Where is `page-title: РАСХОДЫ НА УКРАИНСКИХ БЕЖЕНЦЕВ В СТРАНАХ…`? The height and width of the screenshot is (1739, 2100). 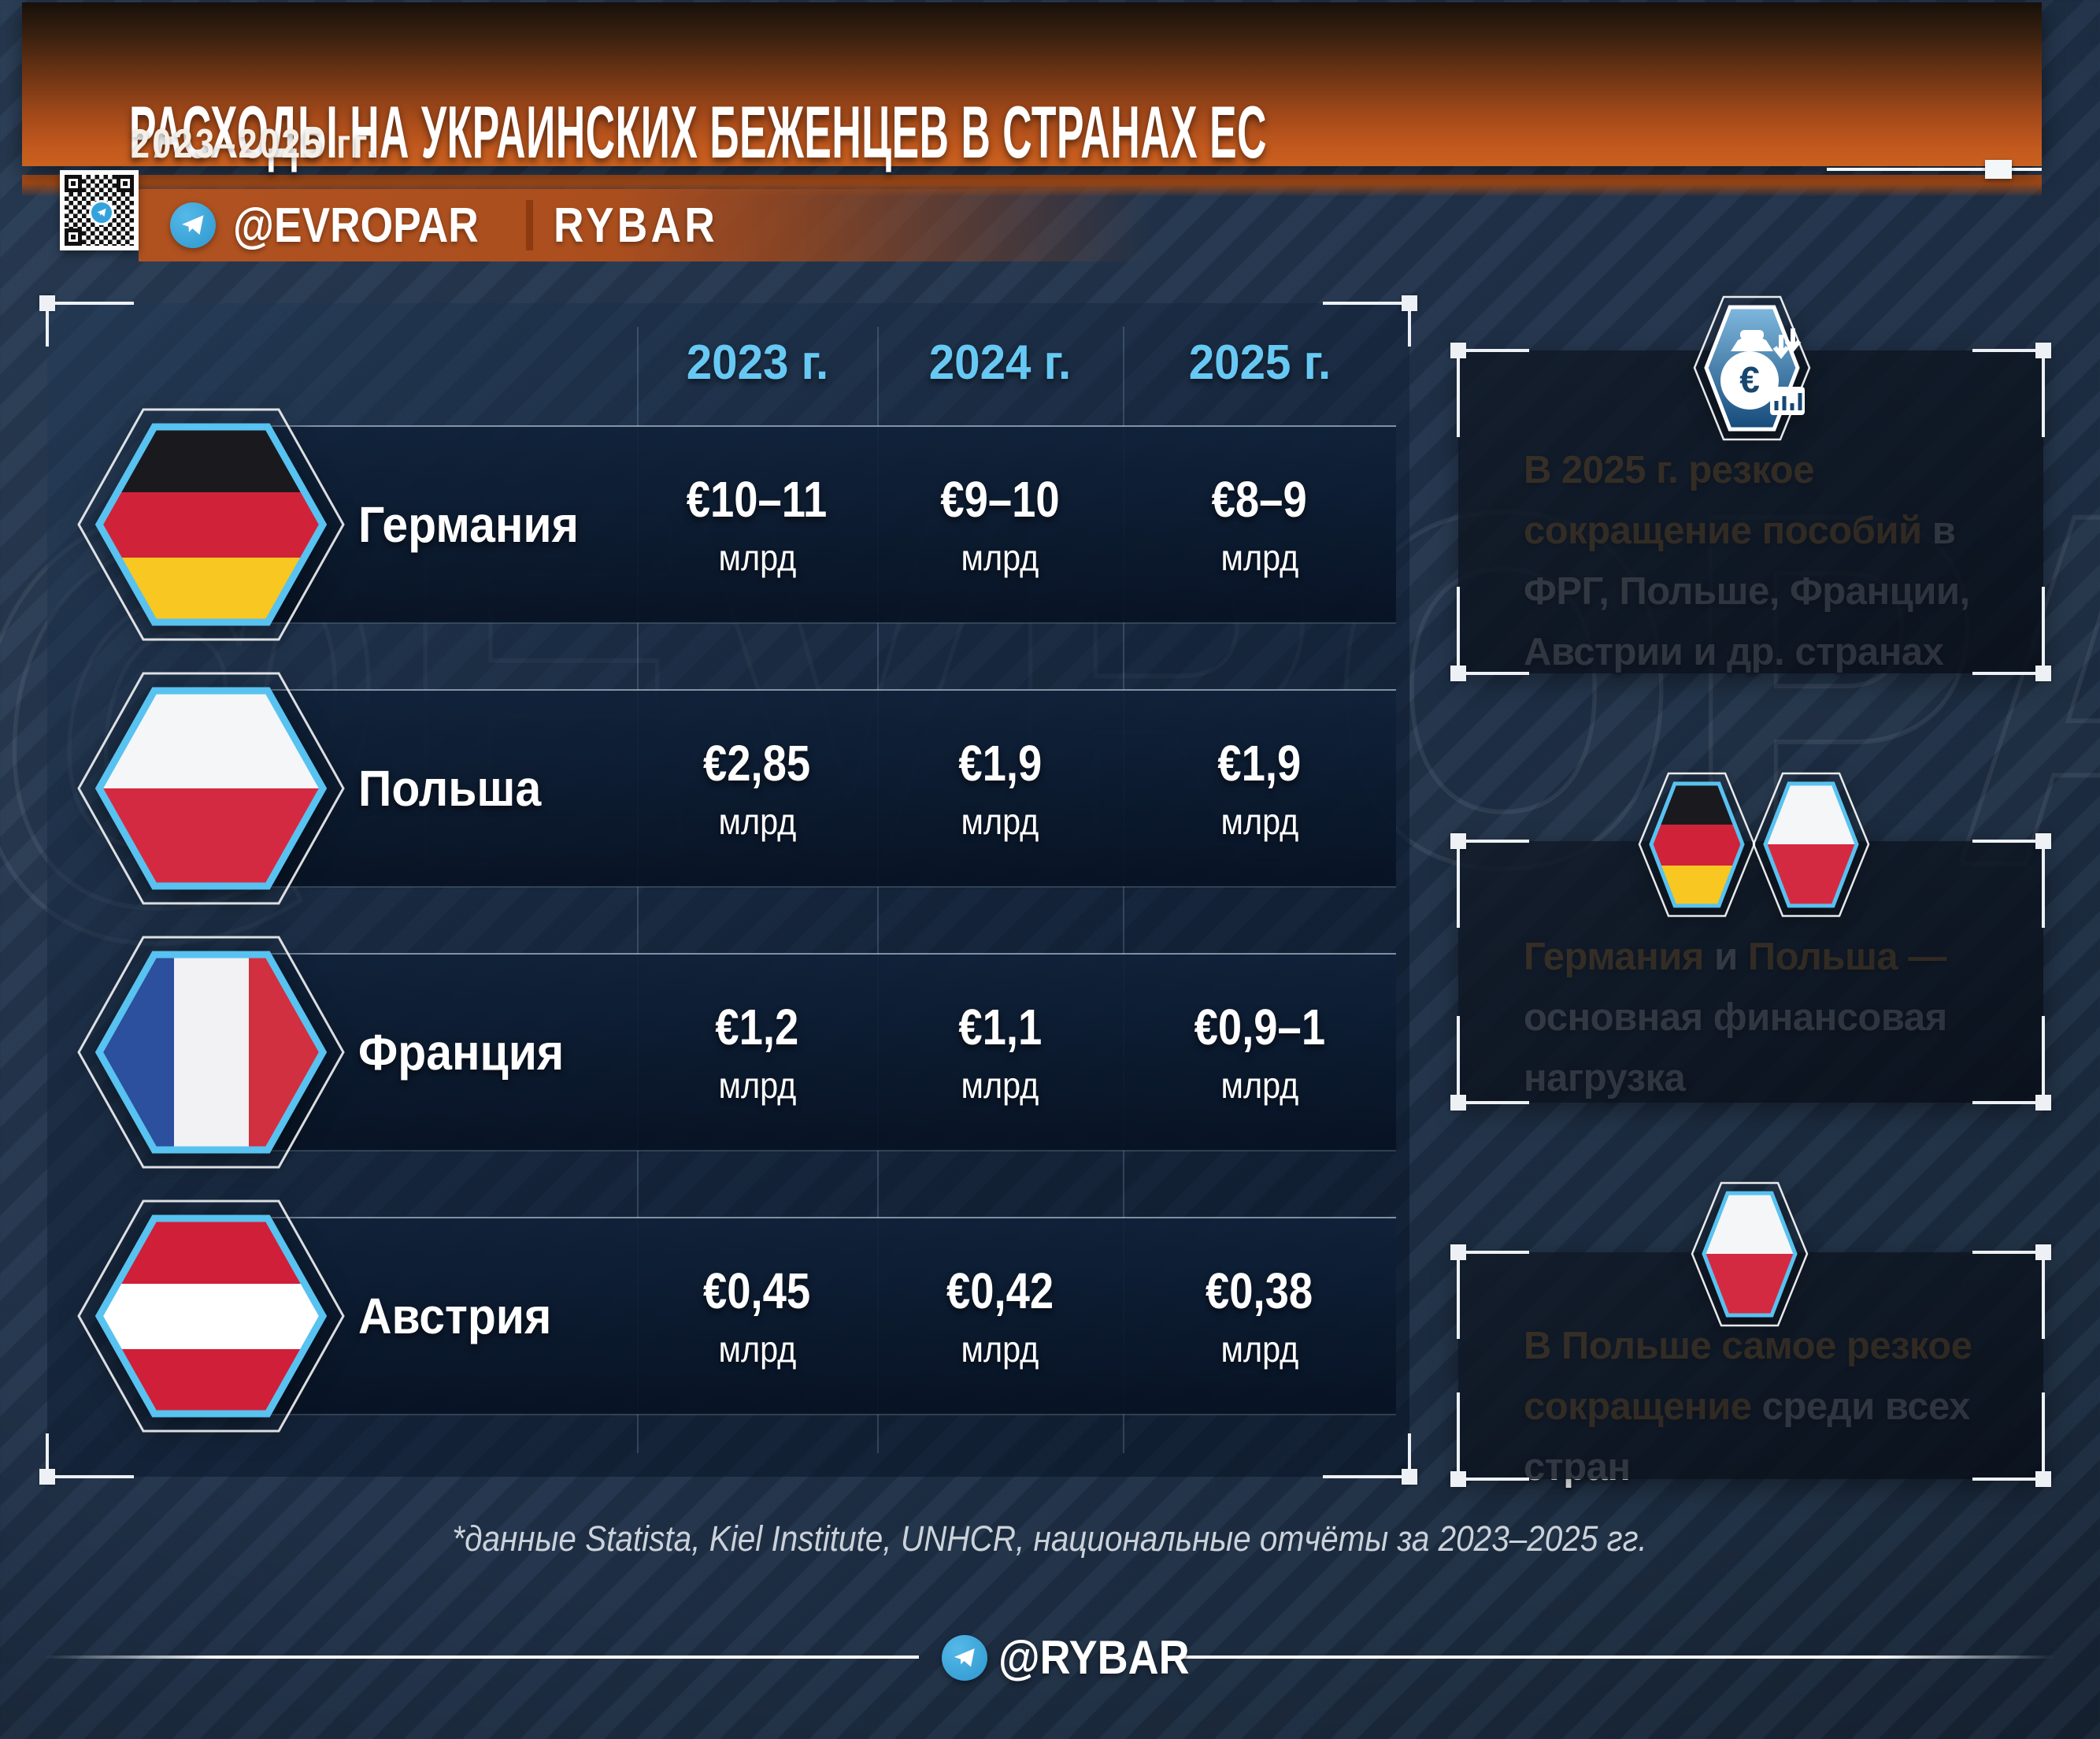
page-title: РАСХОДЫ НА УКРАИНСКИХ БЕЖЕНЦЕВ В СТРАНАХ… is located at coordinates (698, 131).